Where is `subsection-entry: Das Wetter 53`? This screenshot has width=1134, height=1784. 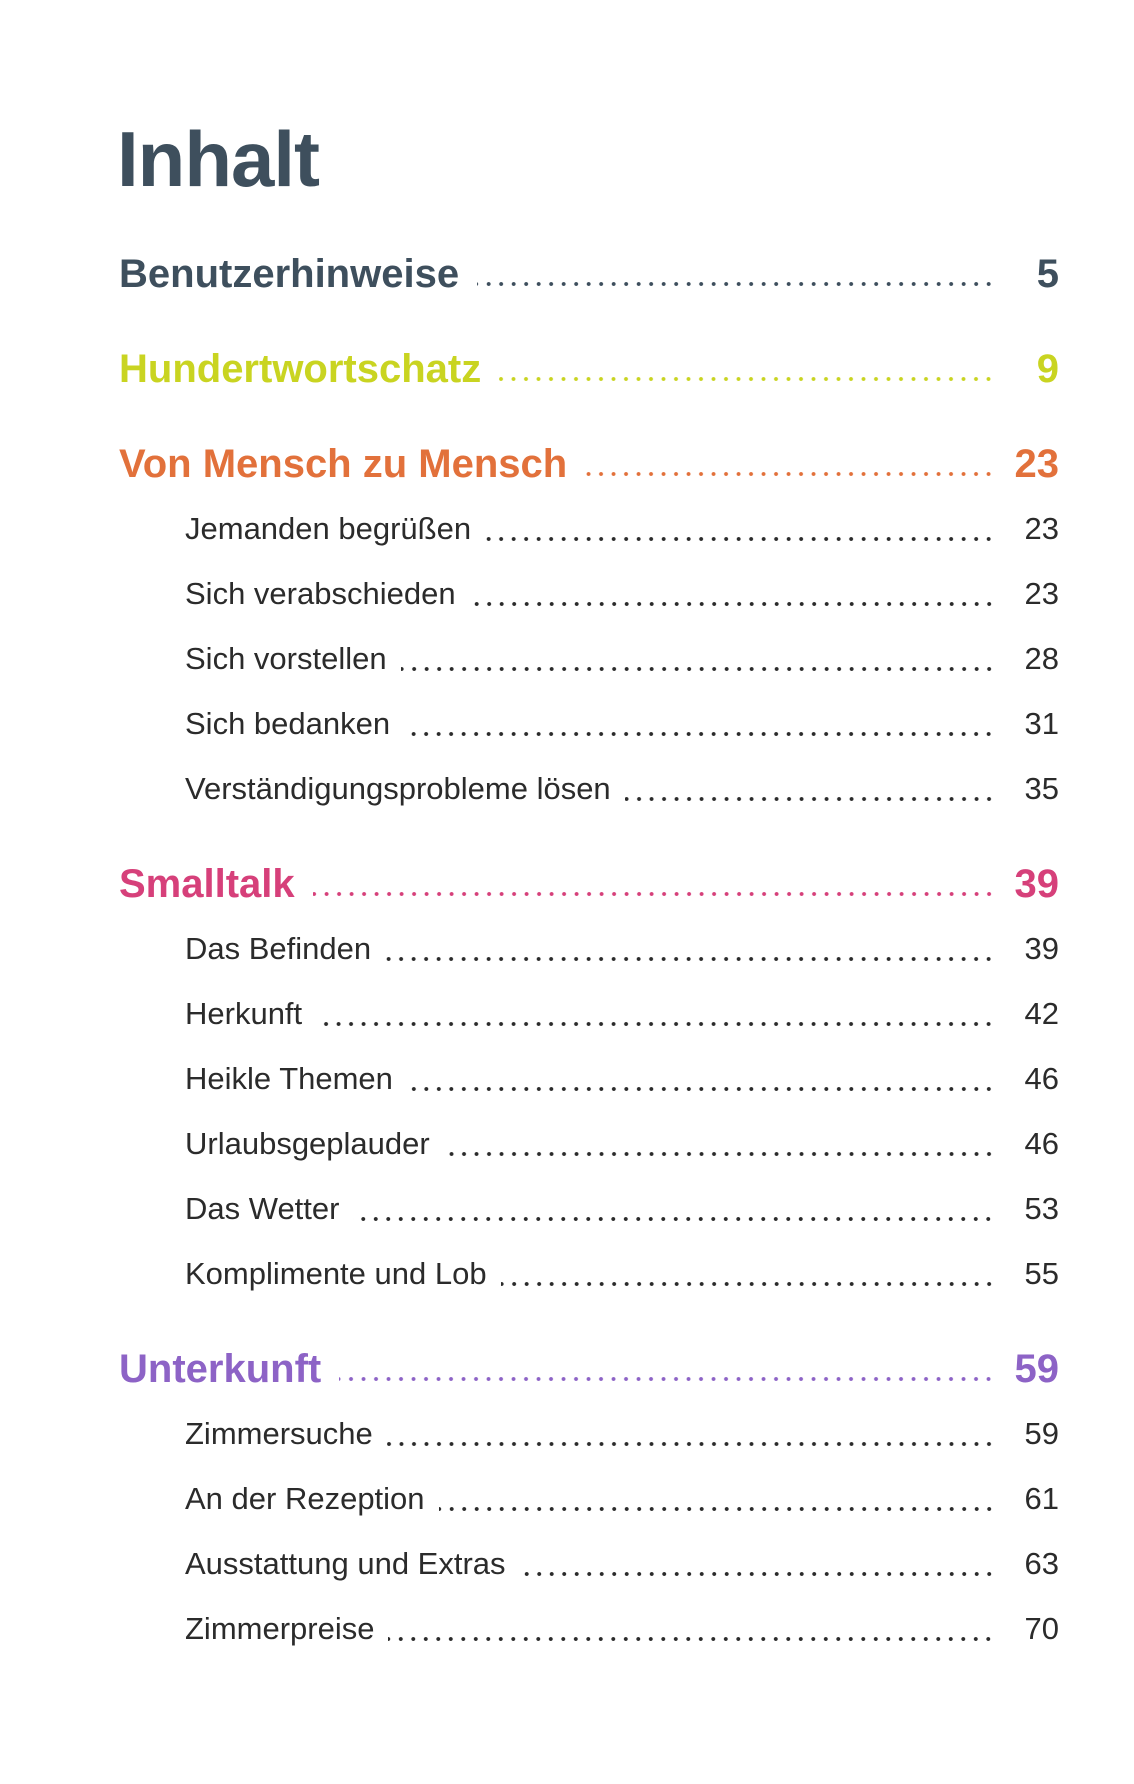
subsection-entry: Das Wetter 53 is located at coordinates (622, 1209).